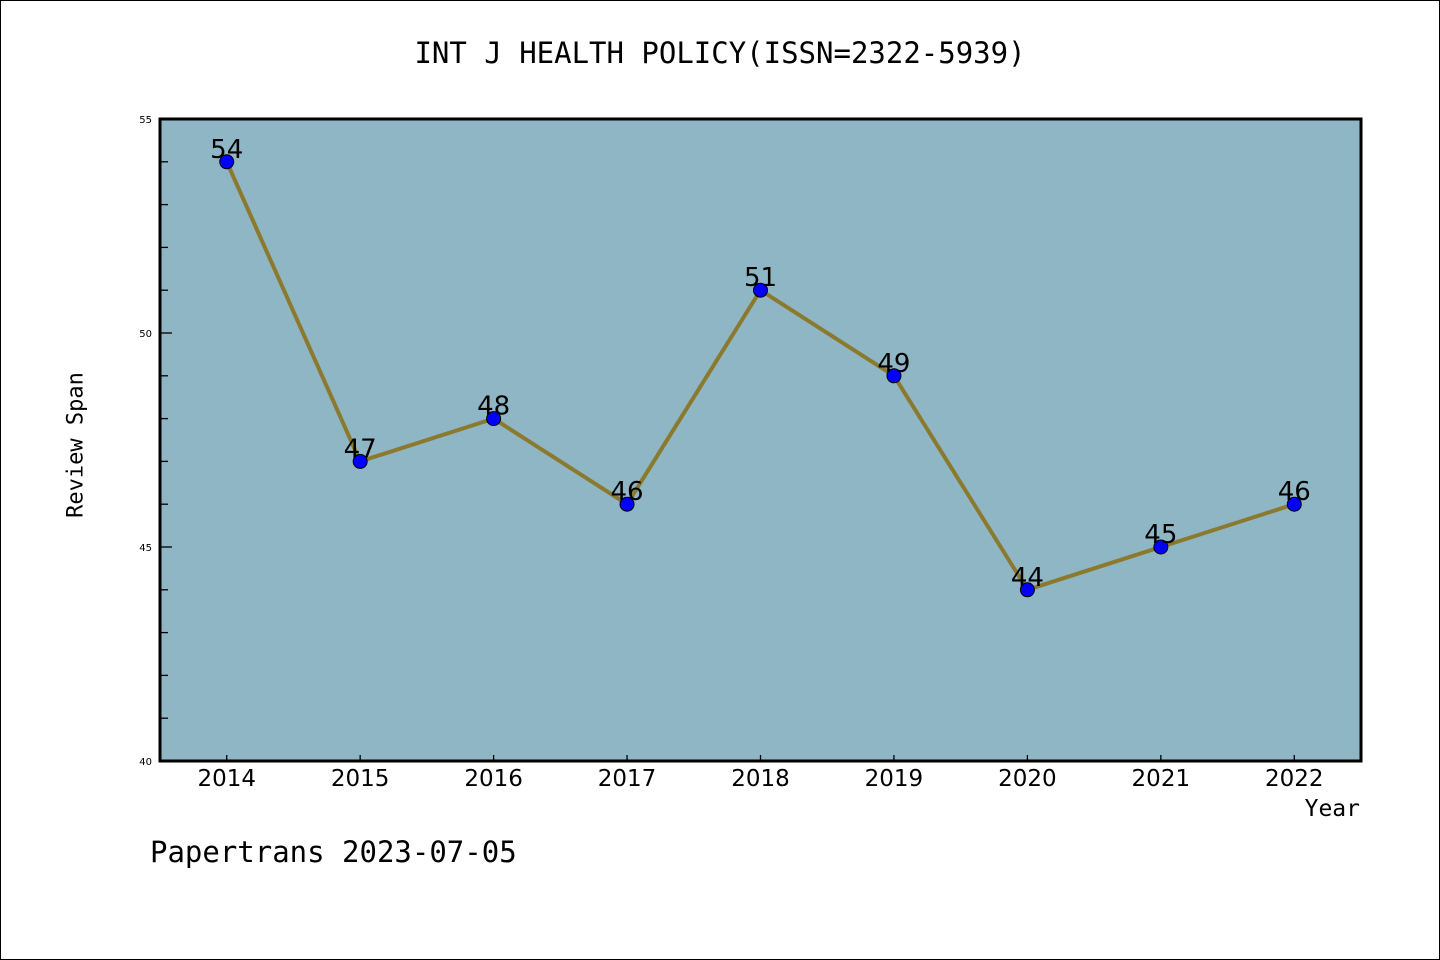  Describe the element at coordinates (1027, 578) in the screenshot. I see `data-label: 44` at that location.